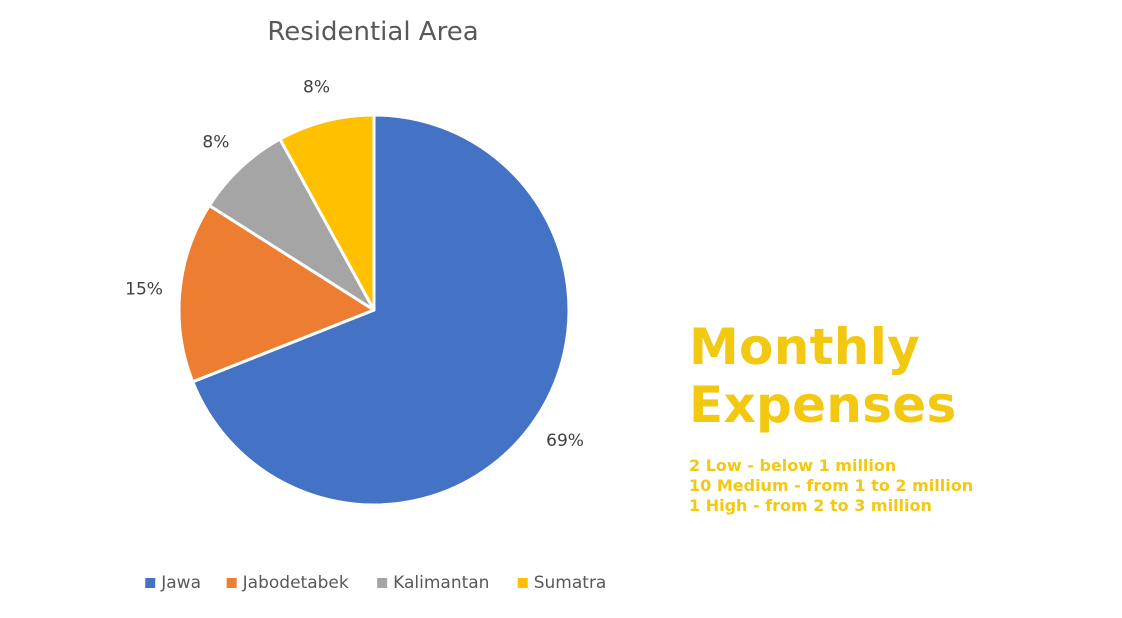  I want to click on legend-swatch-jawa, so click(150, 583).